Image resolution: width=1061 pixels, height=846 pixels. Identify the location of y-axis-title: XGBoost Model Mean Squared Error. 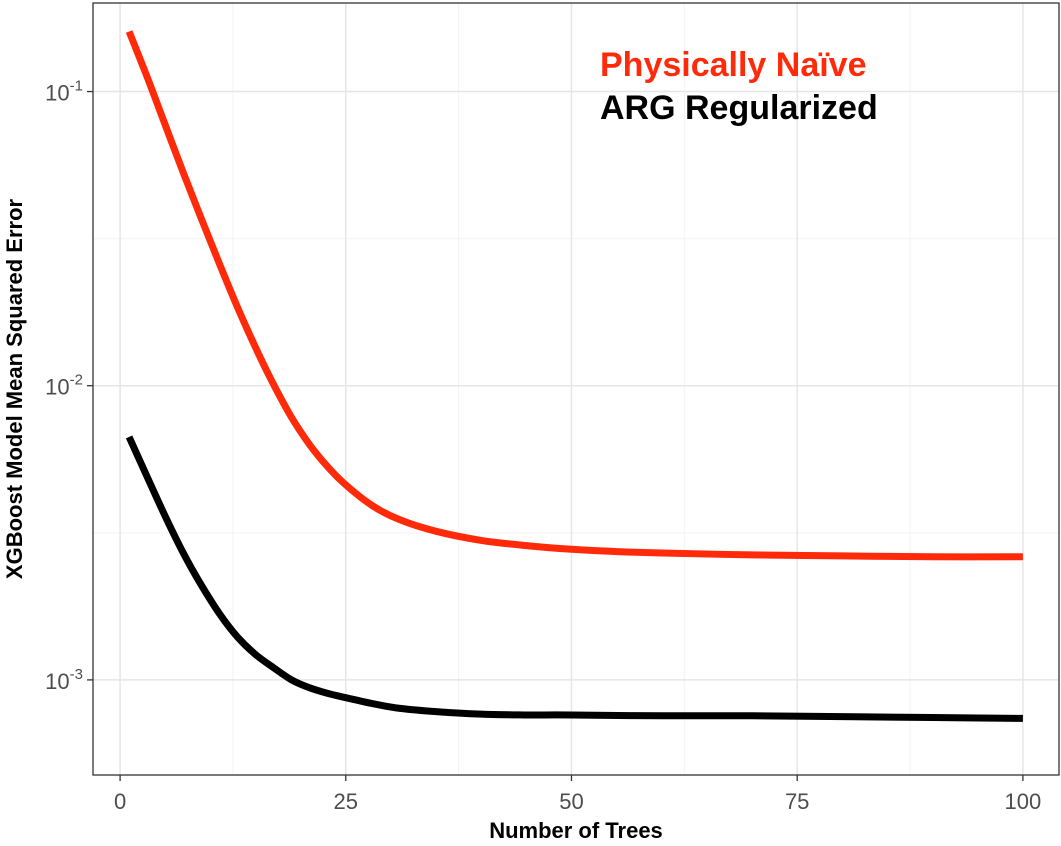
(14, 388).